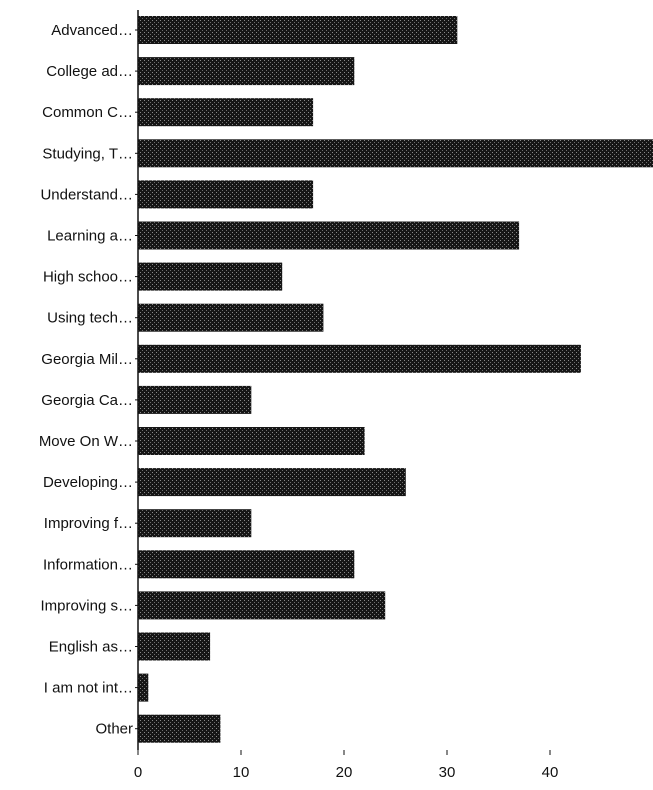 The height and width of the screenshot is (790, 653). Describe the element at coordinates (447, 772) in the screenshot. I see `x-tick-label-3: 30` at that location.